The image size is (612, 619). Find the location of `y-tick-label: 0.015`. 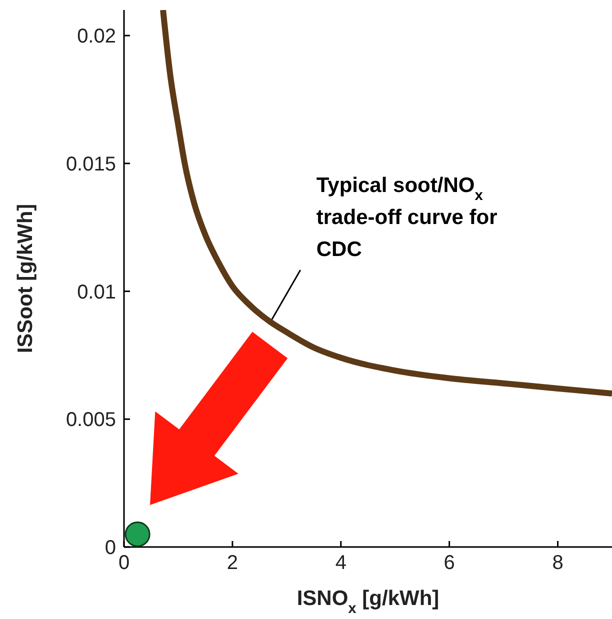

y-tick-label: 0.015 is located at coordinates (91, 165).